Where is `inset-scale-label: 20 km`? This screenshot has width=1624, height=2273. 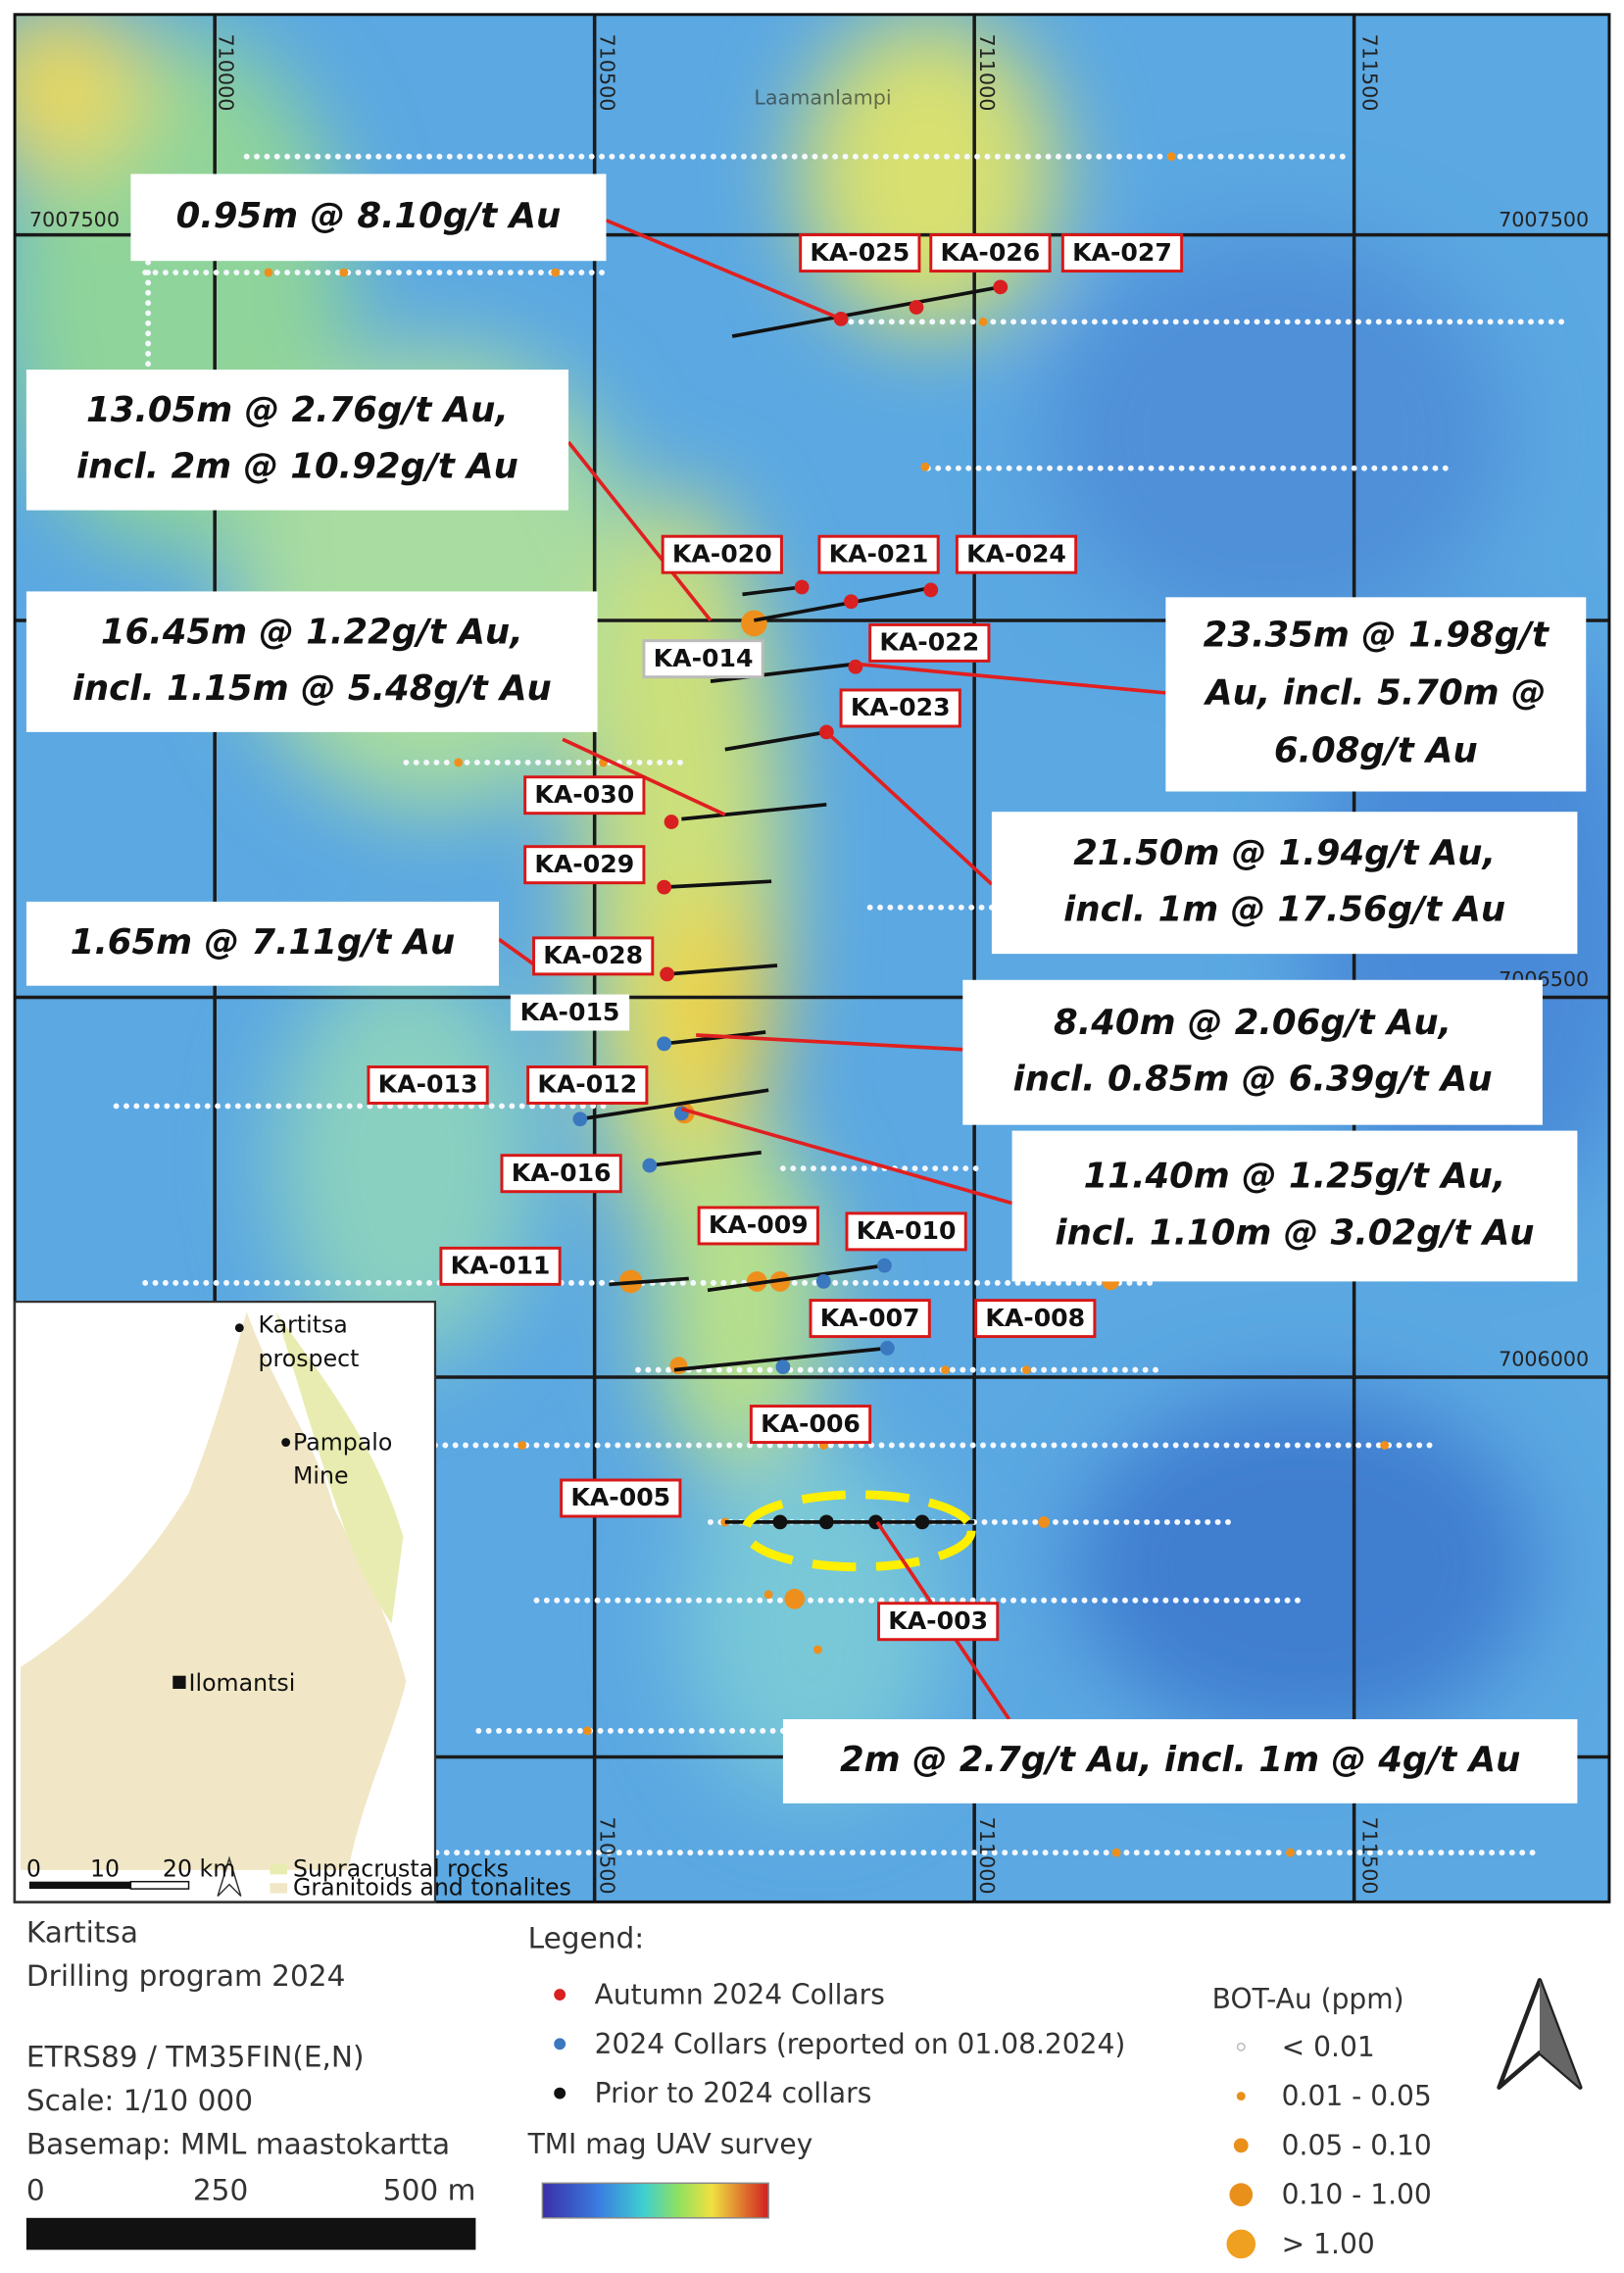 inset-scale-label: 20 km is located at coordinates (199, 1868).